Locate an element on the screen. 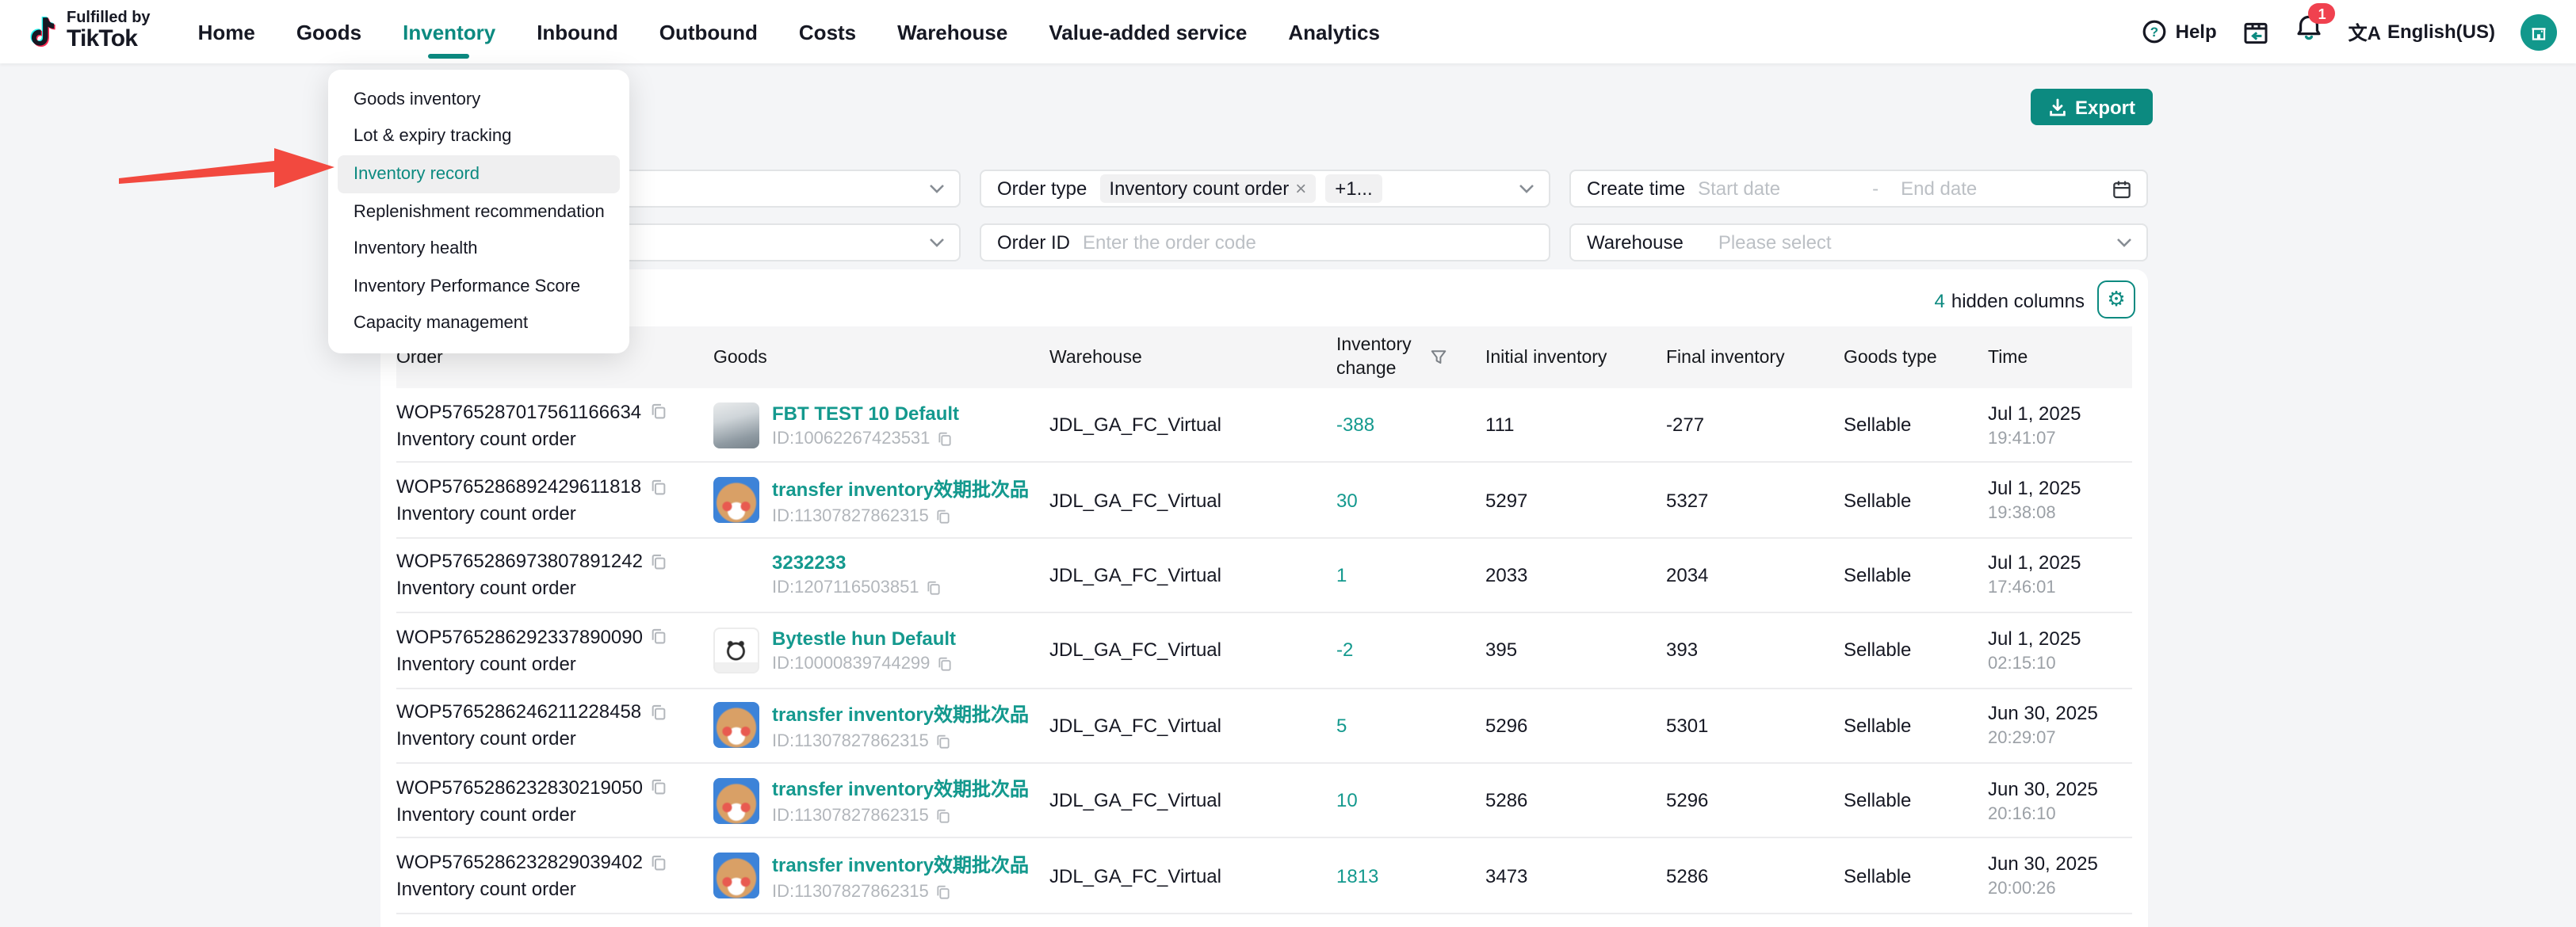  order-type-label: Order type is located at coordinates (1042, 188).